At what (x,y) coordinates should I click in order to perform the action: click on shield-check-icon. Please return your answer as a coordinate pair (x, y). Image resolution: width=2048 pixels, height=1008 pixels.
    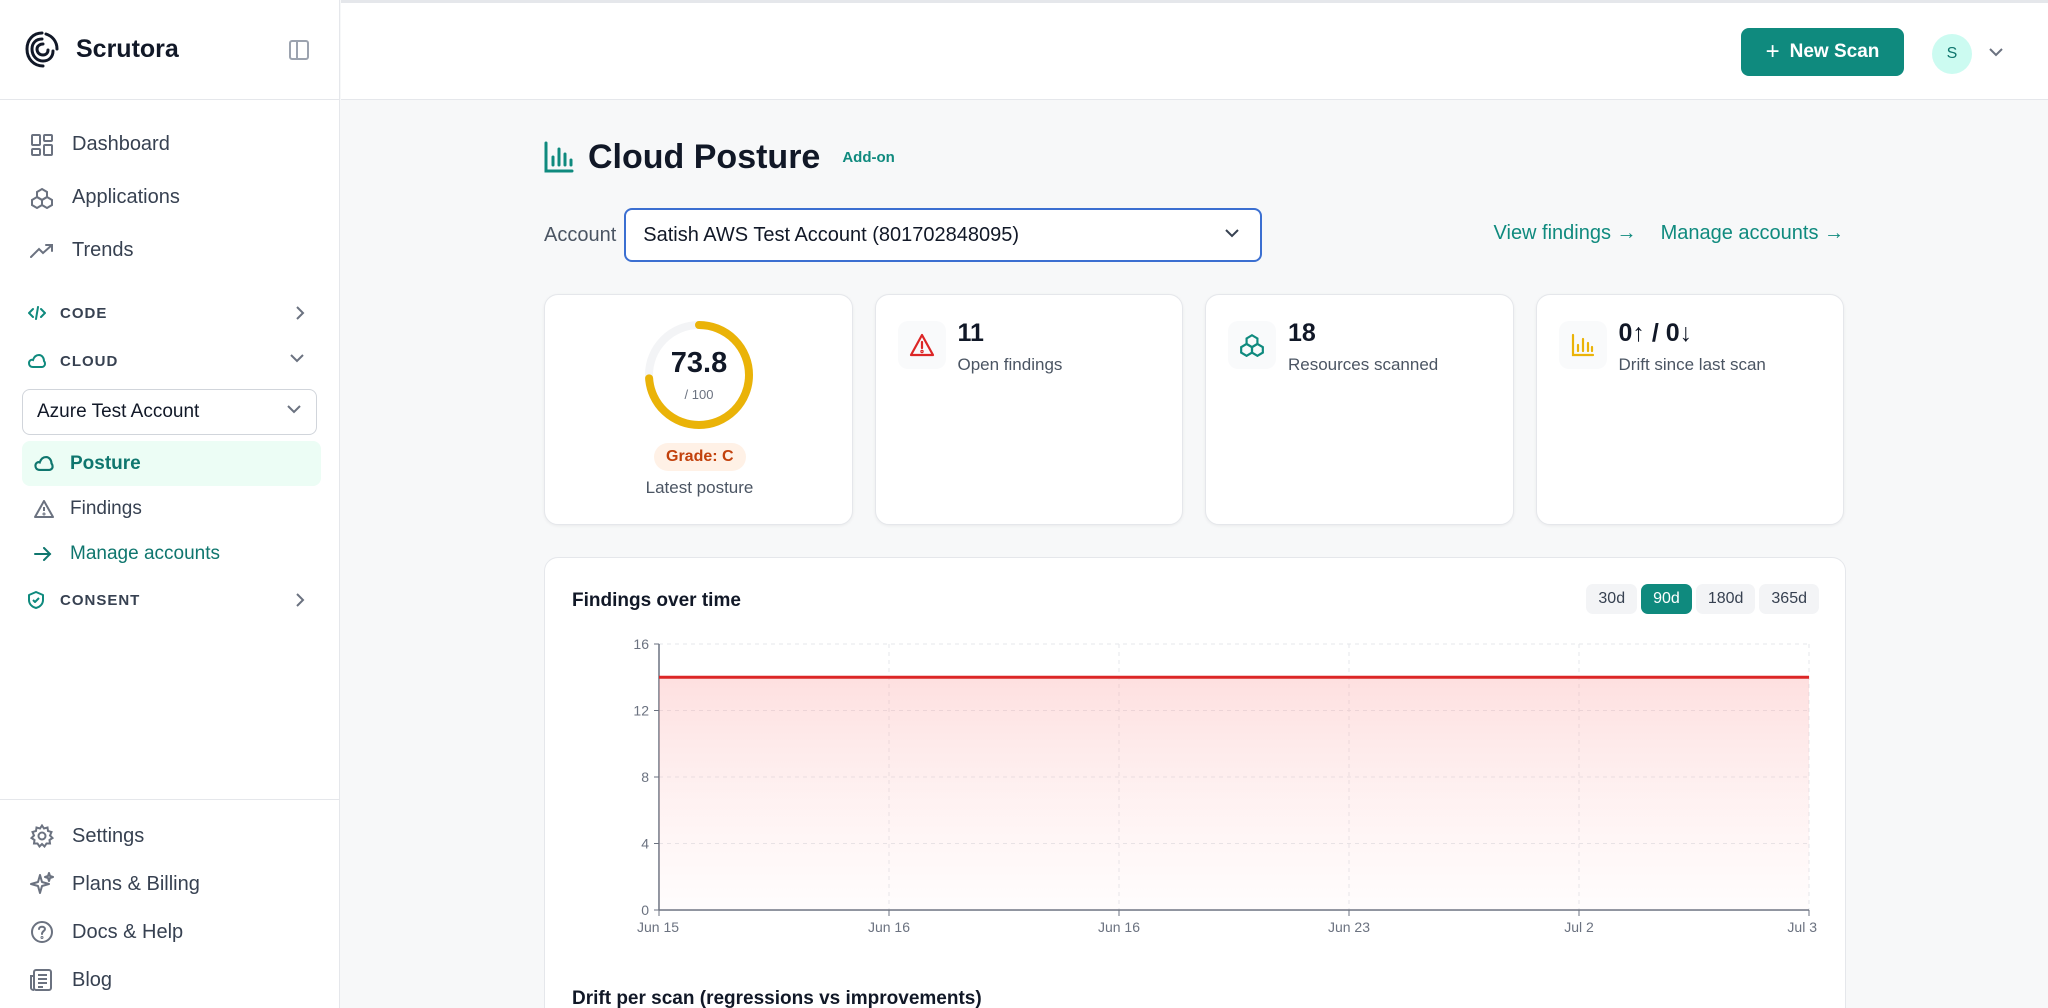
    Looking at the image, I should click on (38, 600).